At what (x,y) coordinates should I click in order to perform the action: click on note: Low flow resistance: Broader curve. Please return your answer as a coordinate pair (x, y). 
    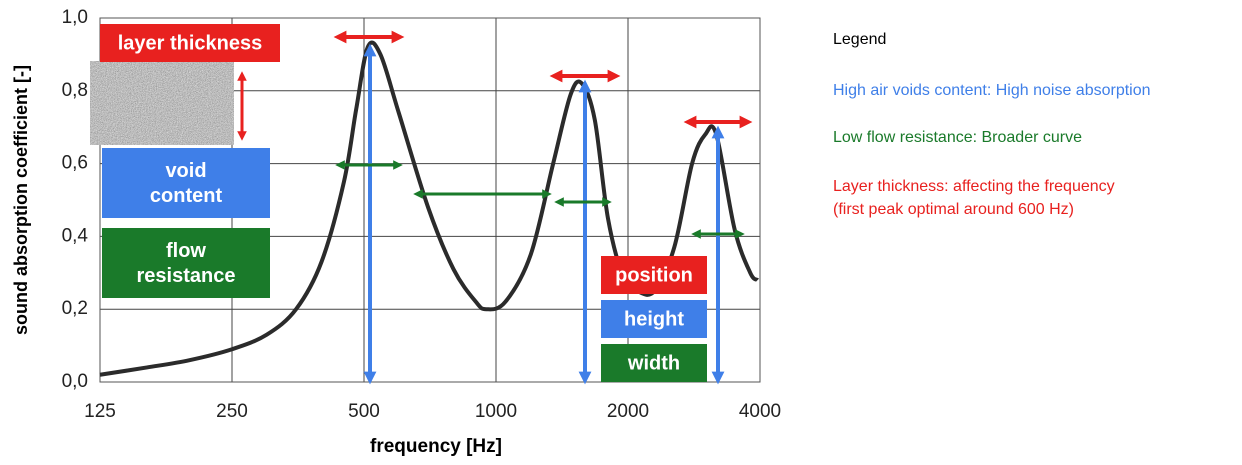
    Looking at the image, I should click on (957, 137).